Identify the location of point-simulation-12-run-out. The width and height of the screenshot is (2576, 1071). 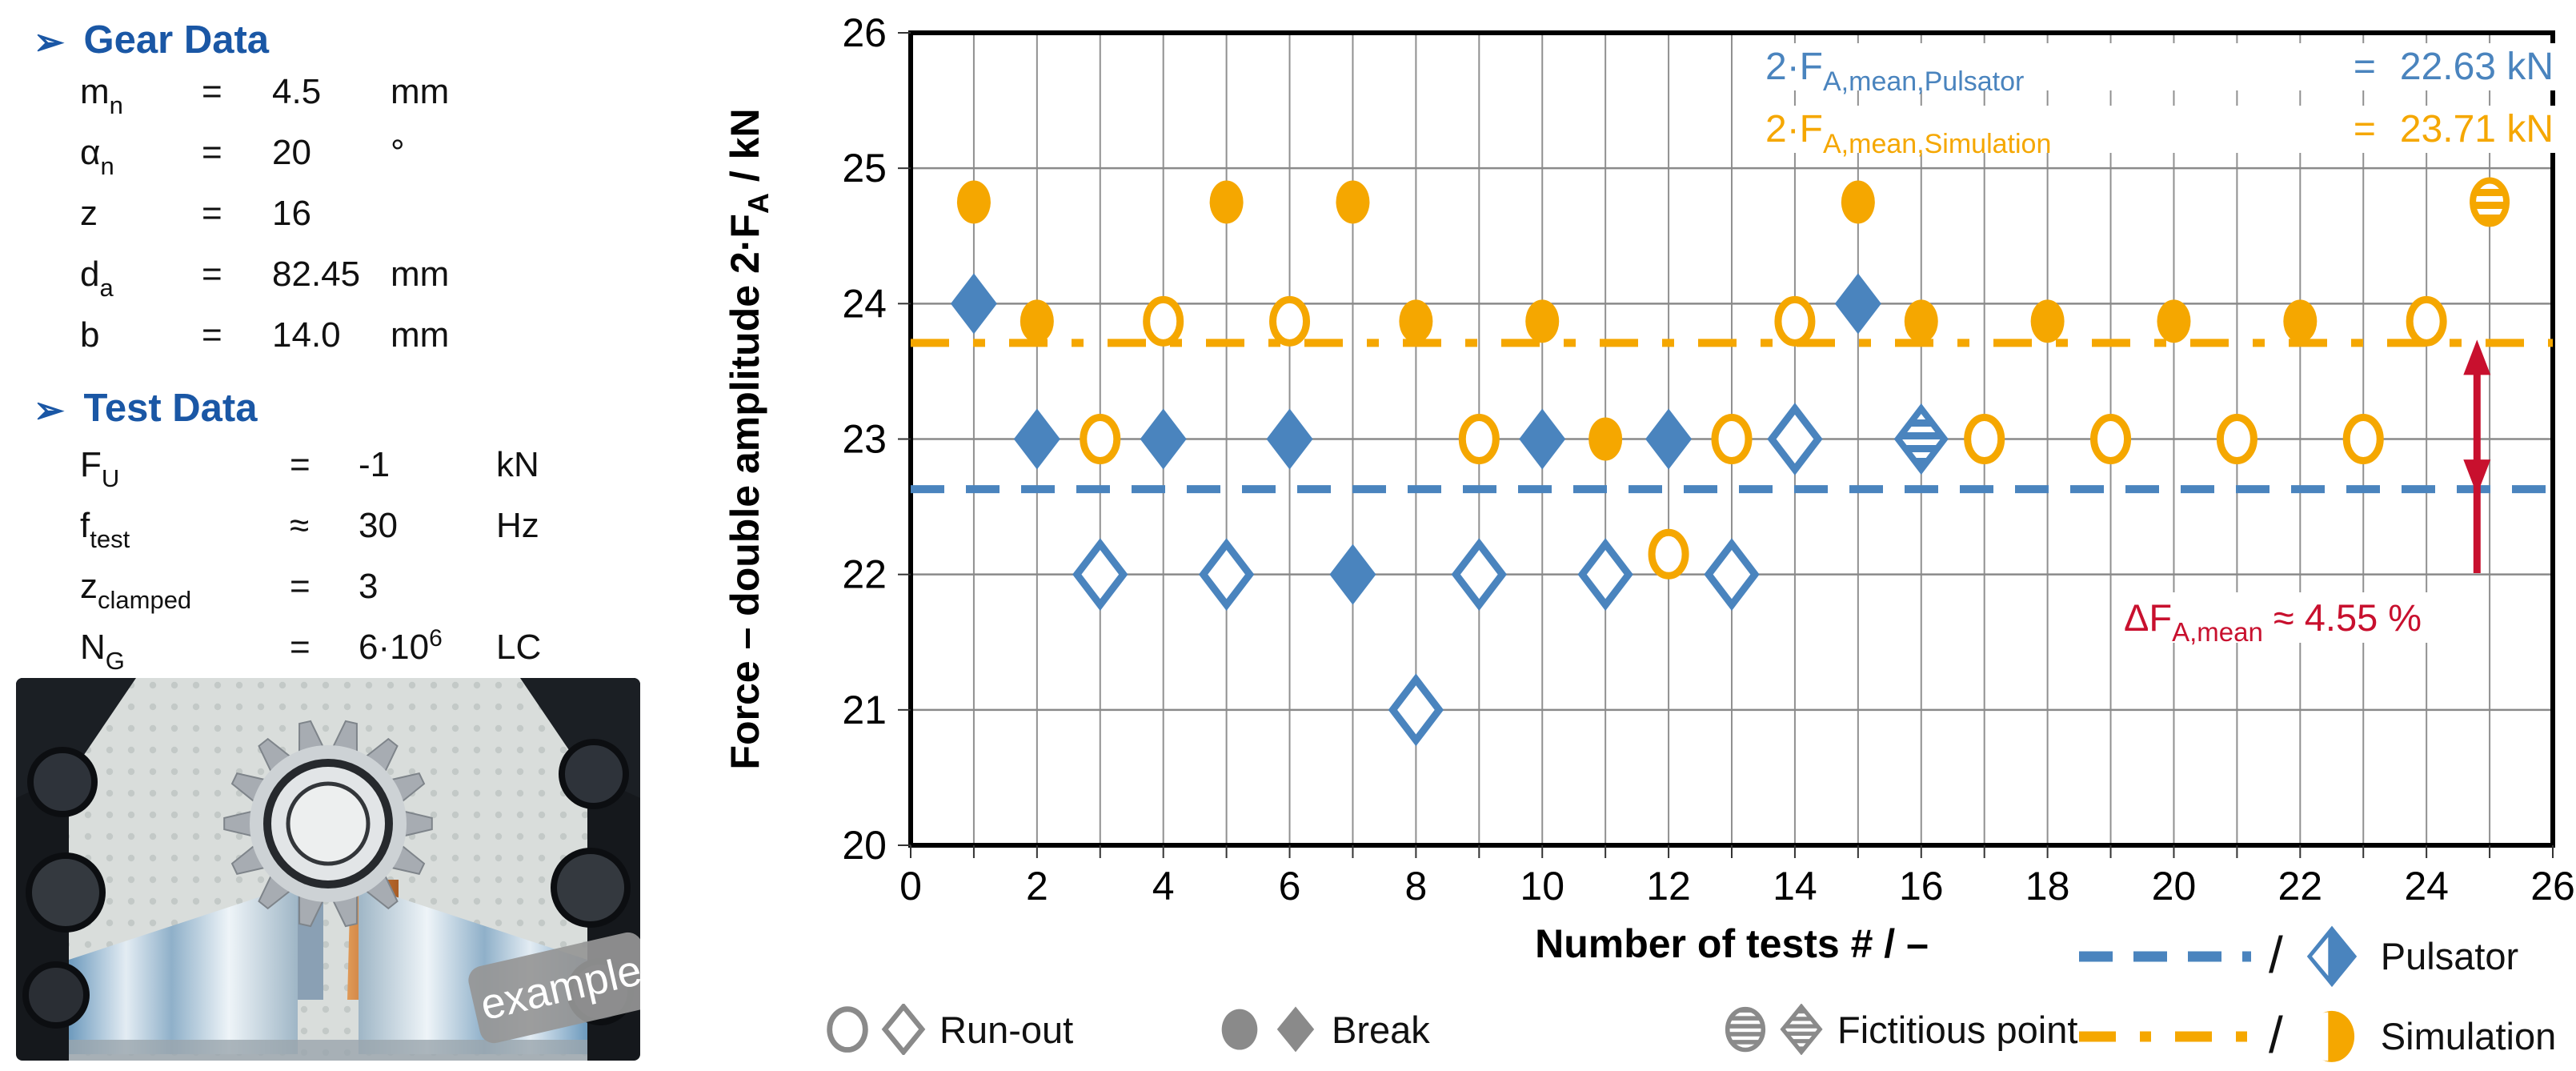
(1668, 554).